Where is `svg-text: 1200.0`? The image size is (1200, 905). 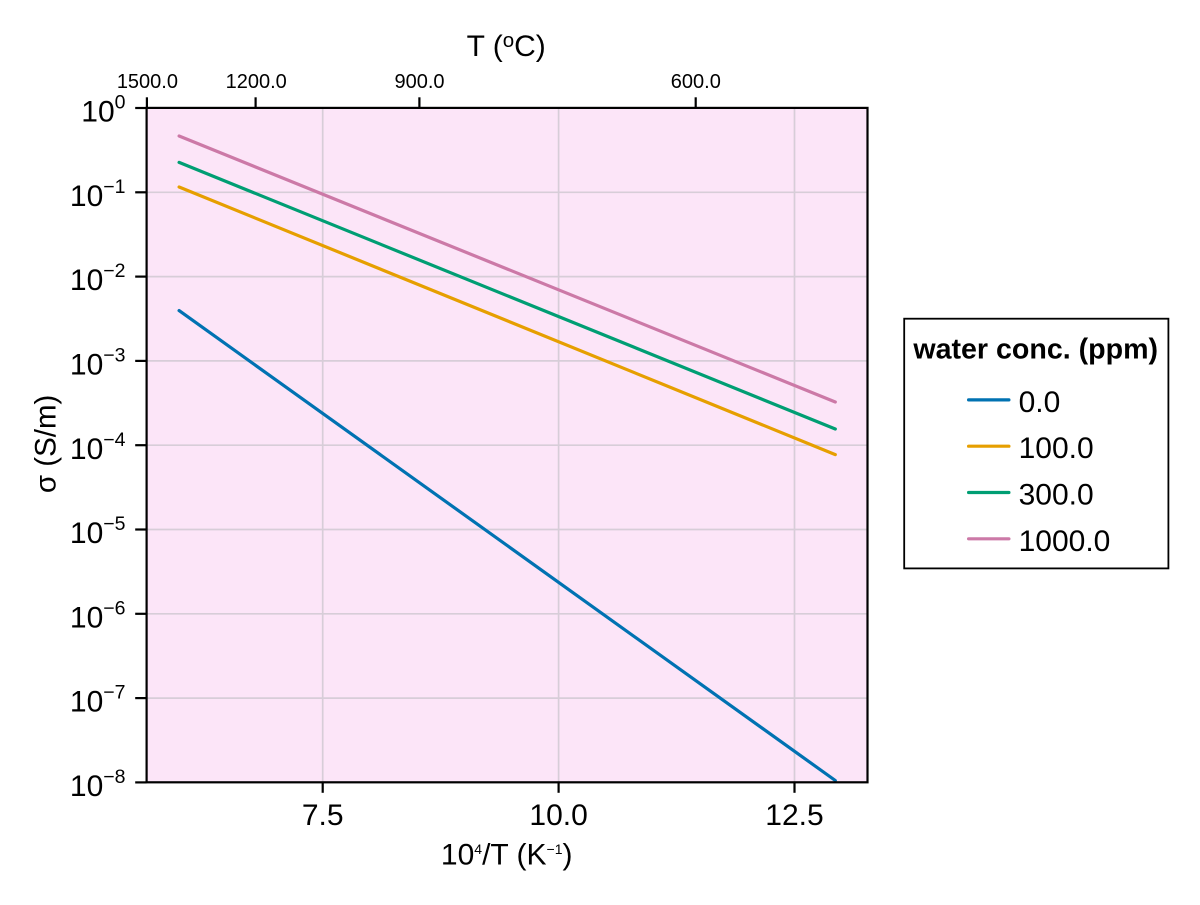
svg-text: 1200.0 is located at coordinates (256, 82).